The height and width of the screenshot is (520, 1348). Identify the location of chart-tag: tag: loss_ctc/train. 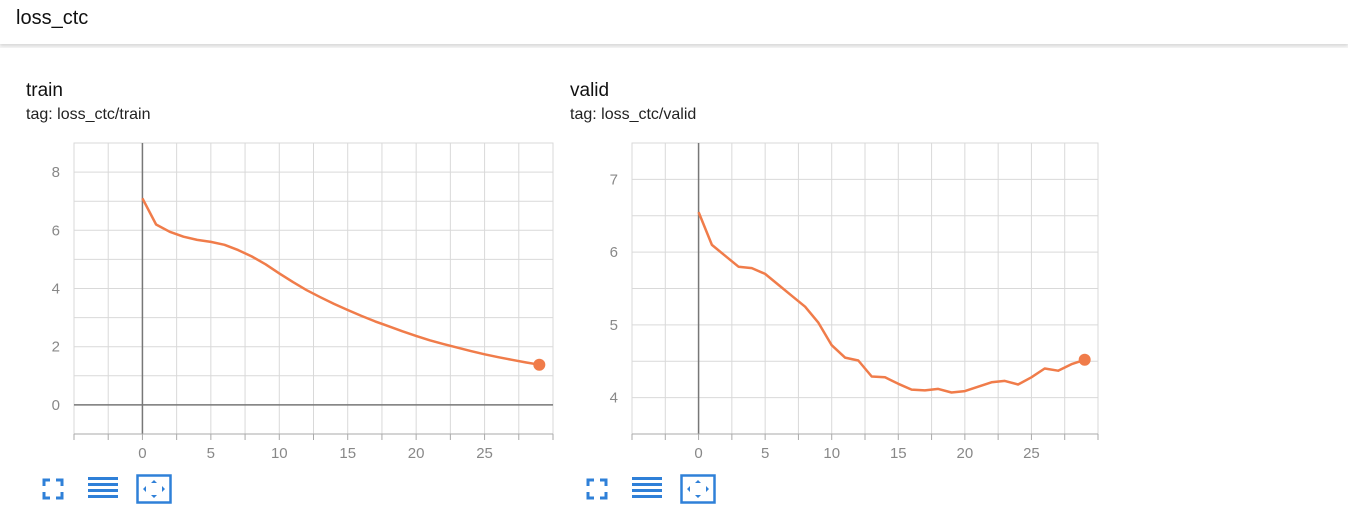
(88, 114).